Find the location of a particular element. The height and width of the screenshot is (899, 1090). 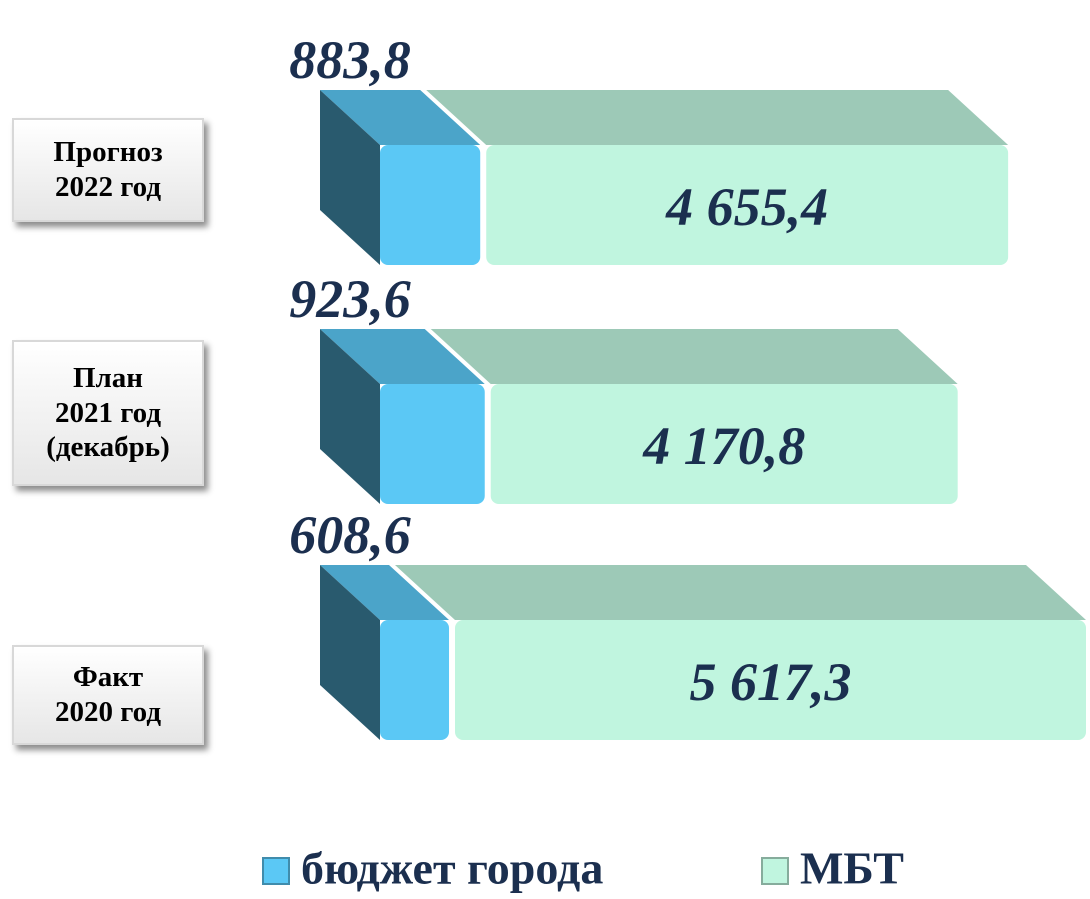

category-label: Прогноз 2022 год is located at coordinates (108, 170).